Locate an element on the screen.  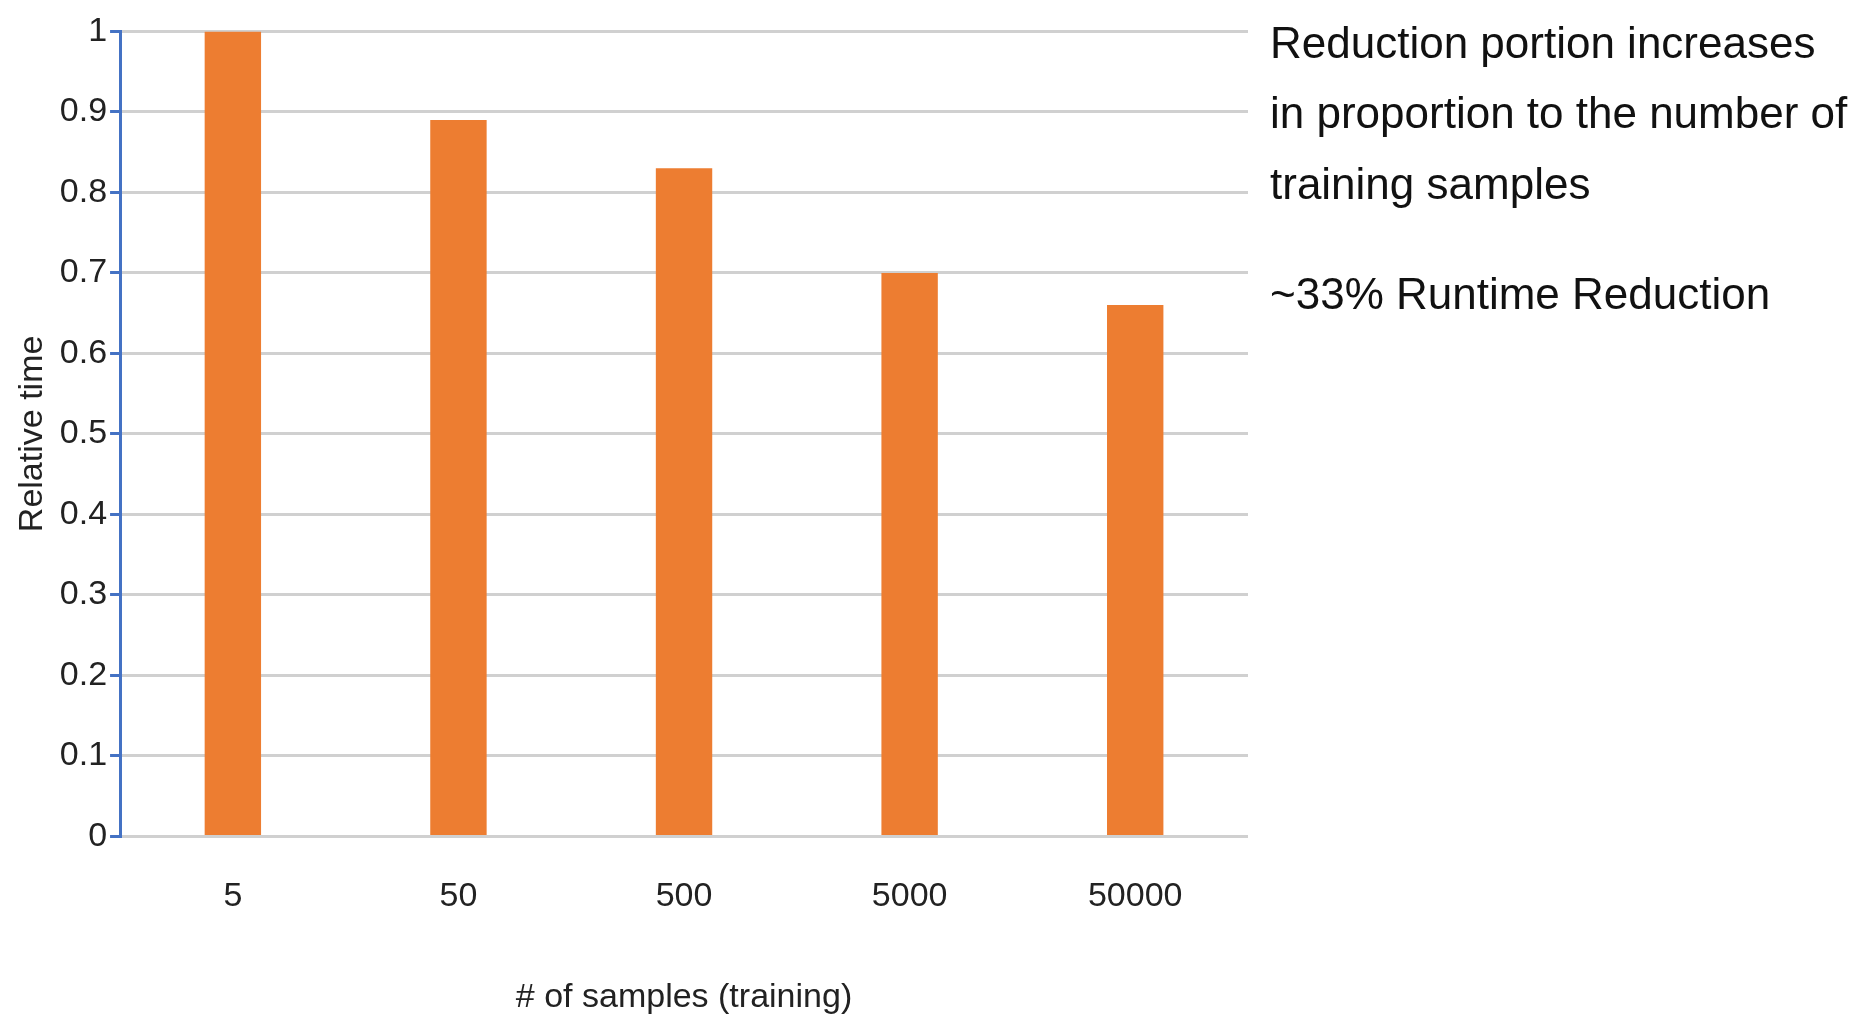
x-tick-label: 5 is located at coordinates (233, 894).